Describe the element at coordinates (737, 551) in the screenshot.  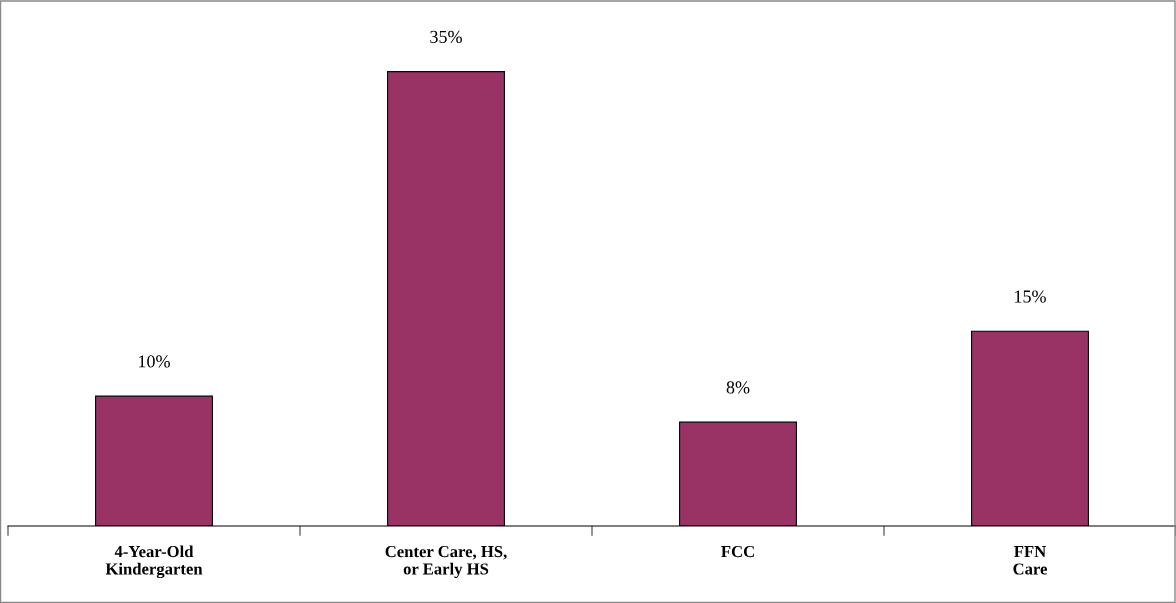
I see `x-tick-label: FCC` at that location.